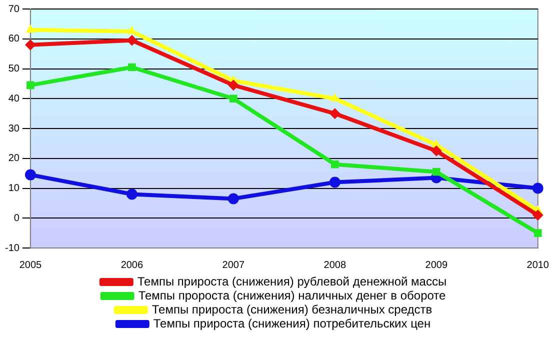 This screenshot has width=552, height=344. I want to click on legend-label: Темпы прироста (снижения) потребительских цен, so click(292, 323).